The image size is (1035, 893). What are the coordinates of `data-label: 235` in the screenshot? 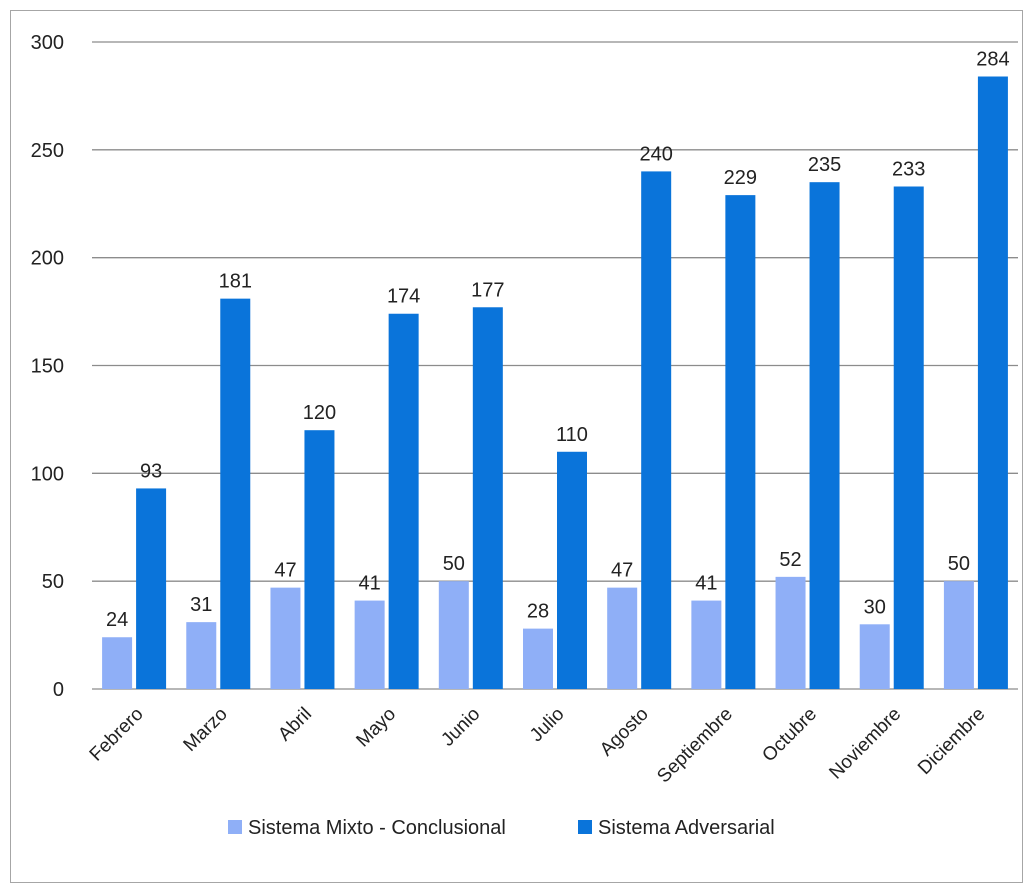 It's located at (824, 165).